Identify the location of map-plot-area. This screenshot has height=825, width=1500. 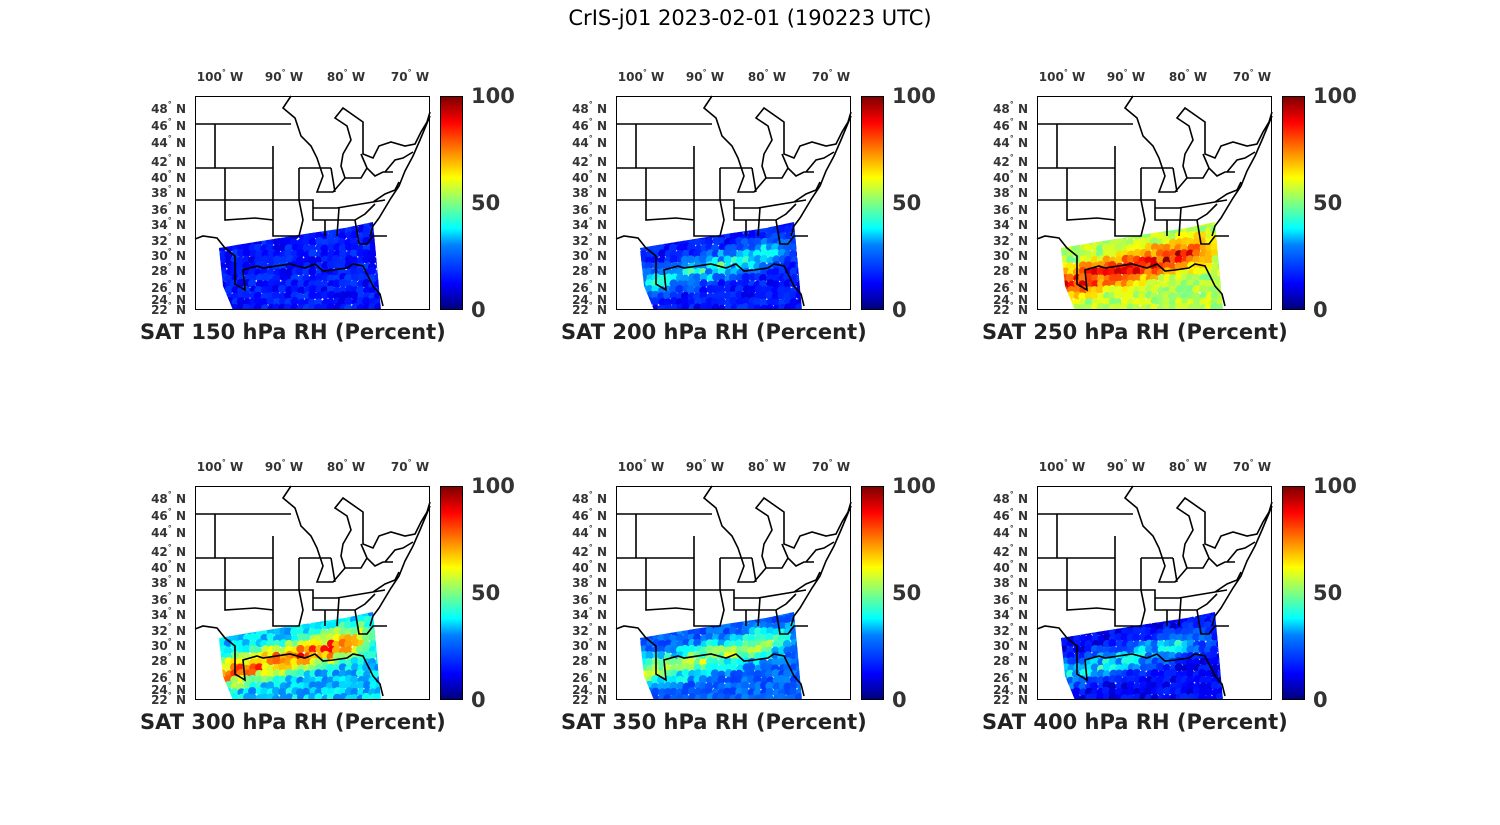
(733, 202).